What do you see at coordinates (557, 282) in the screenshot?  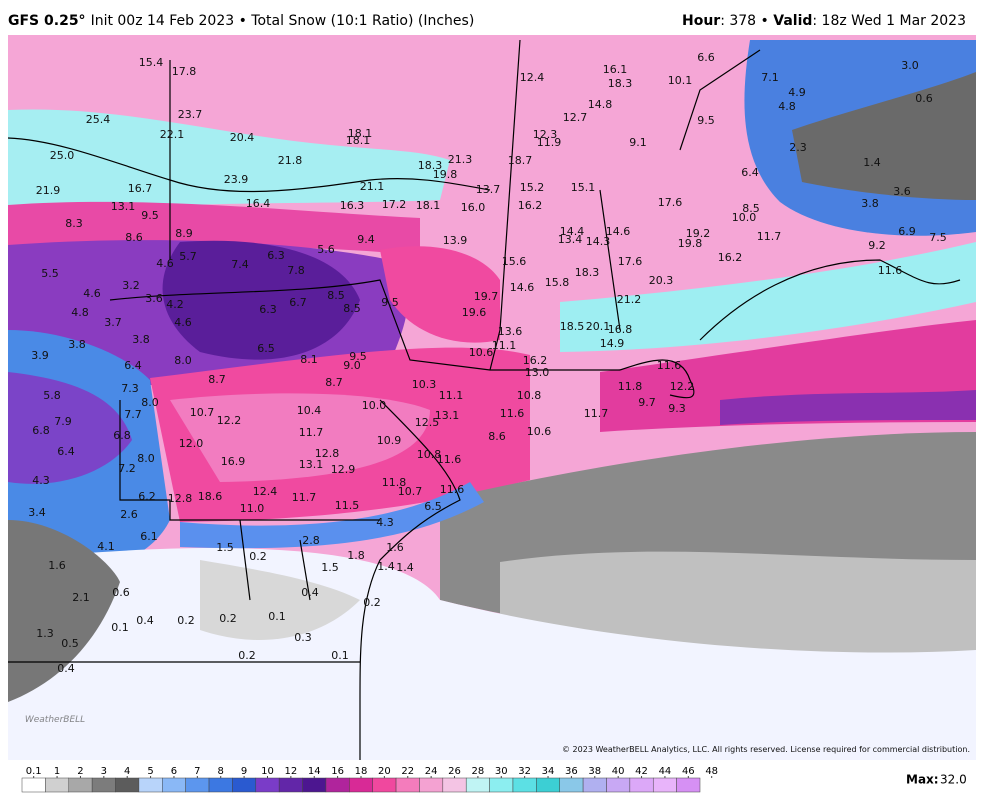 I see `snow-label: 15.8` at bounding box center [557, 282].